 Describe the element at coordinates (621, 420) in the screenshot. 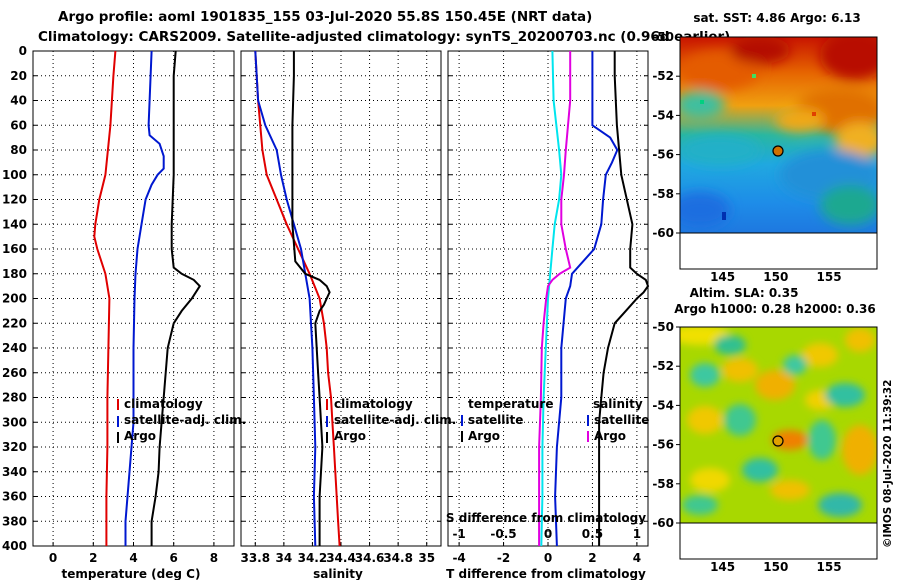

I see `legend-s-satellite: satellite` at that location.